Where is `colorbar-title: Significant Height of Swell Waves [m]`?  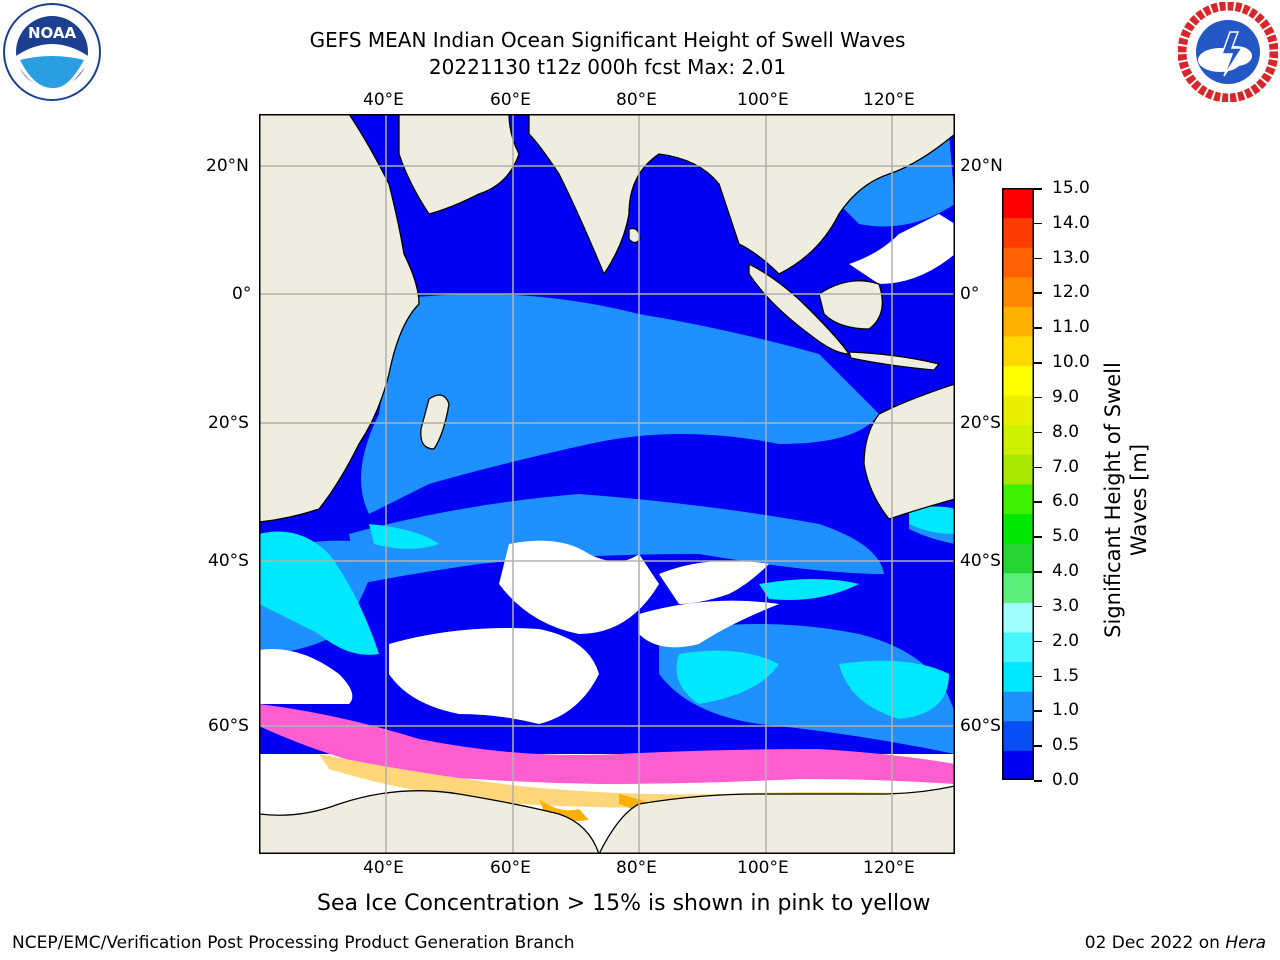 colorbar-title: Significant Height of Swell Waves [m] is located at coordinates (1130, 500).